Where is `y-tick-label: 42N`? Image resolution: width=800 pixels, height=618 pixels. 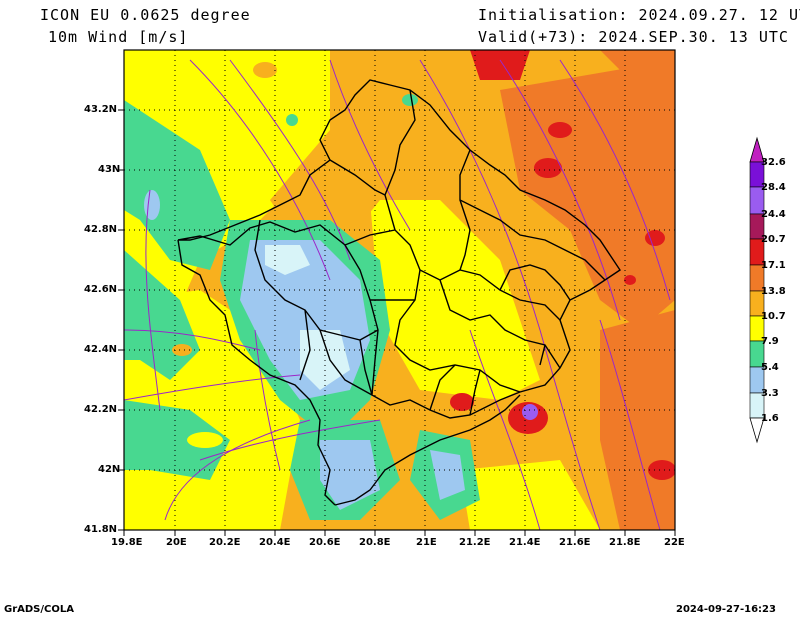
y-tick-label: 42N is located at coordinates (109, 469).